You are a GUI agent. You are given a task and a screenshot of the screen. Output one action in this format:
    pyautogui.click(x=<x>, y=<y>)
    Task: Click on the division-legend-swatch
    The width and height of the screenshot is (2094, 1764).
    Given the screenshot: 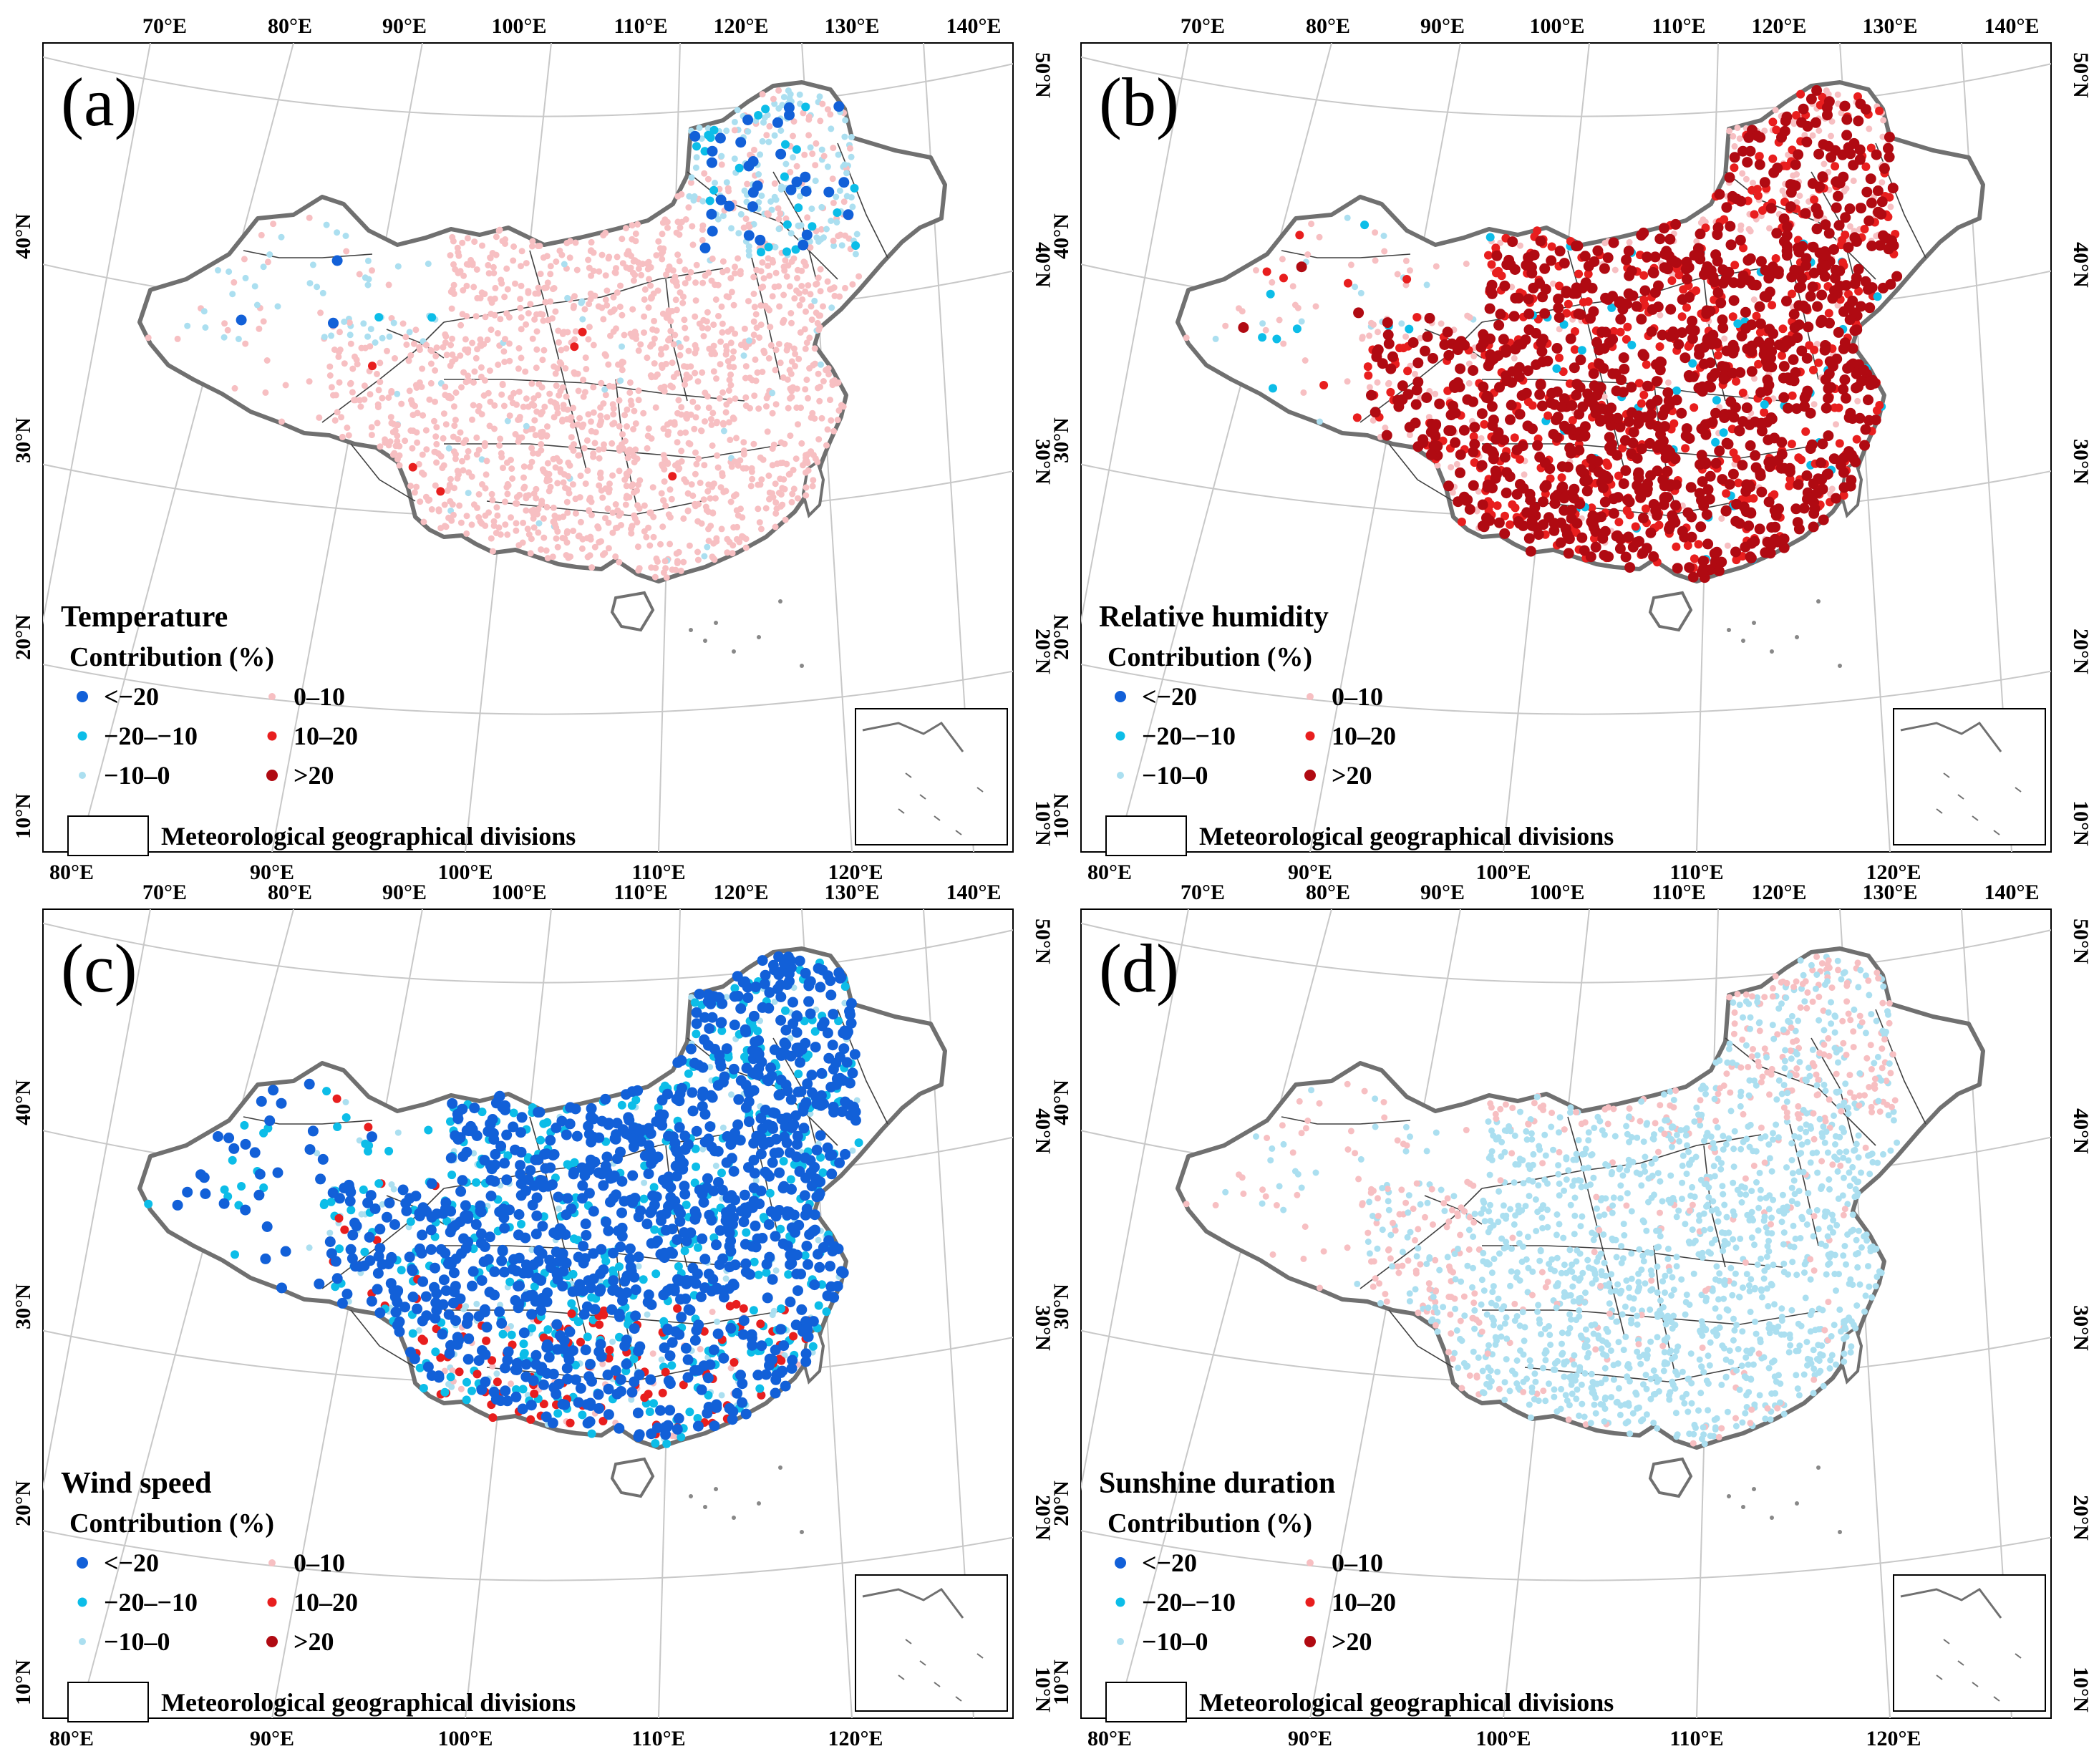 What is the action you would take?
    pyautogui.click(x=1146, y=835)
    